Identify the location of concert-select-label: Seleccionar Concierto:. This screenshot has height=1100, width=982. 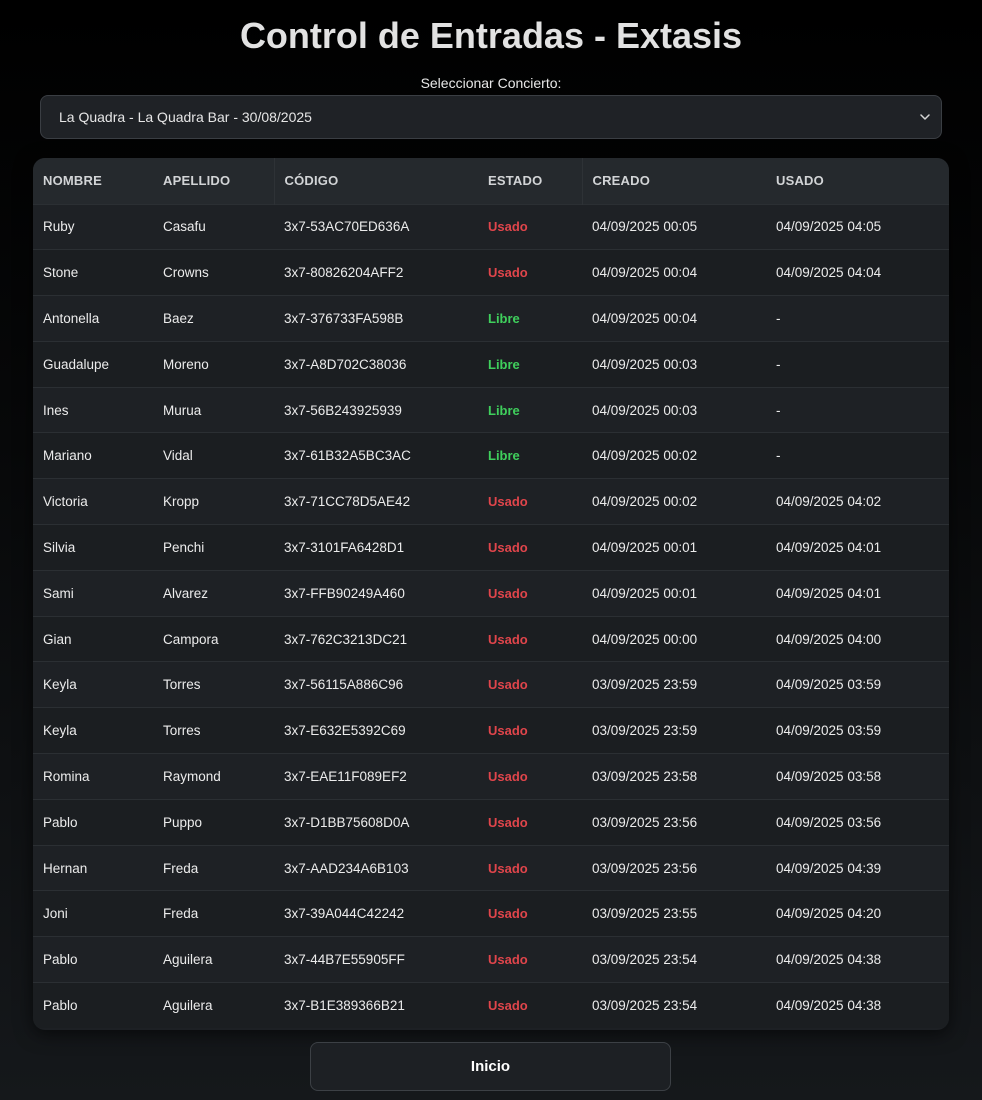
(491, 83).